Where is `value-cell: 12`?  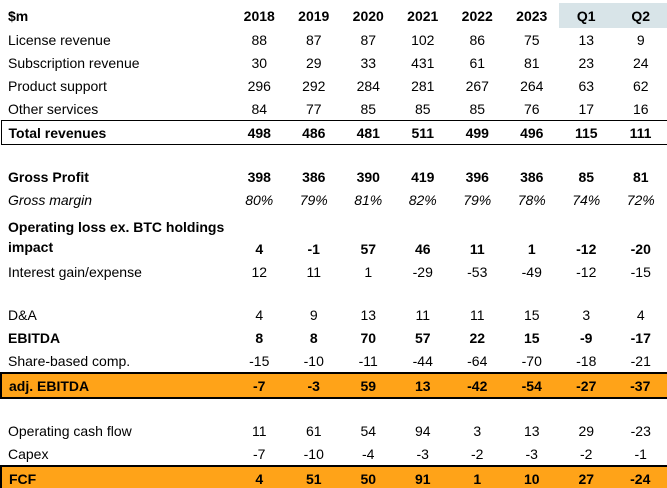 value-cell: 12 is located at coordinates (259, 271).